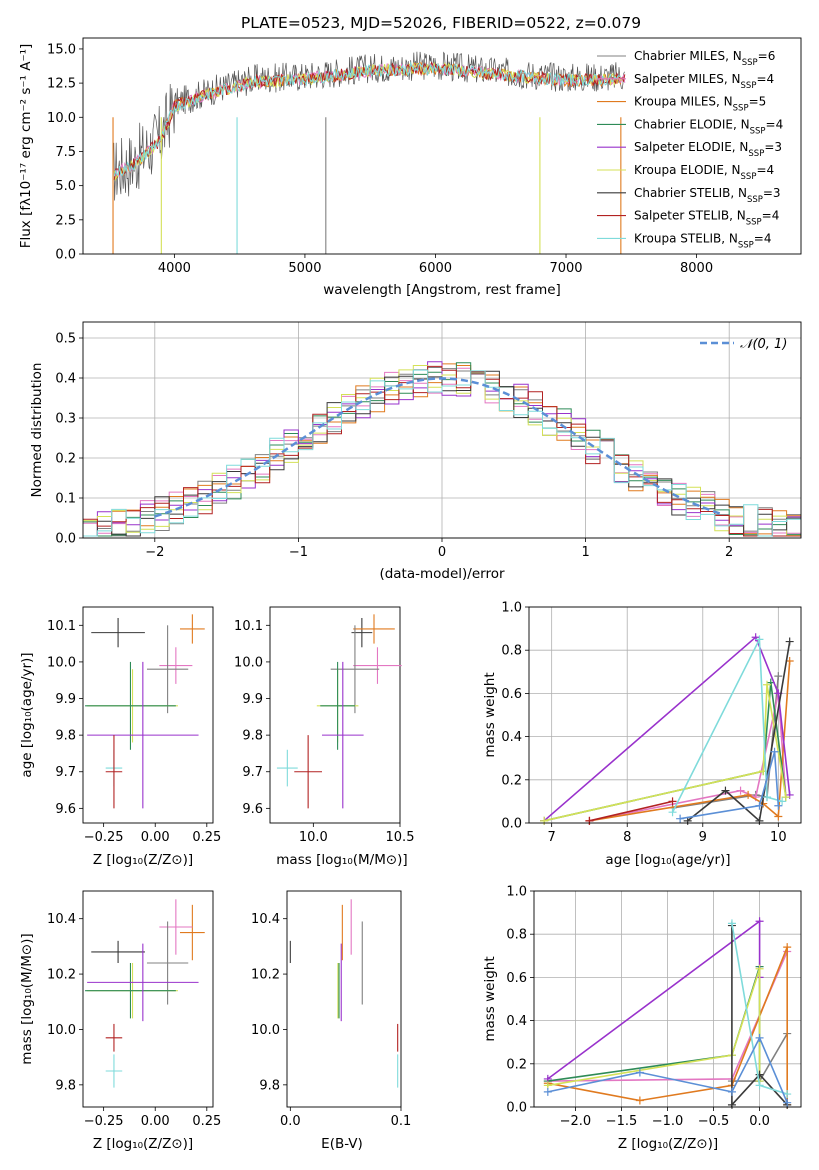  I want to click on mass-vs-ebv-panel: E(B-V) 0.0 0.1 9.8 10.0 10.2 10.4, so click(331, 1021).